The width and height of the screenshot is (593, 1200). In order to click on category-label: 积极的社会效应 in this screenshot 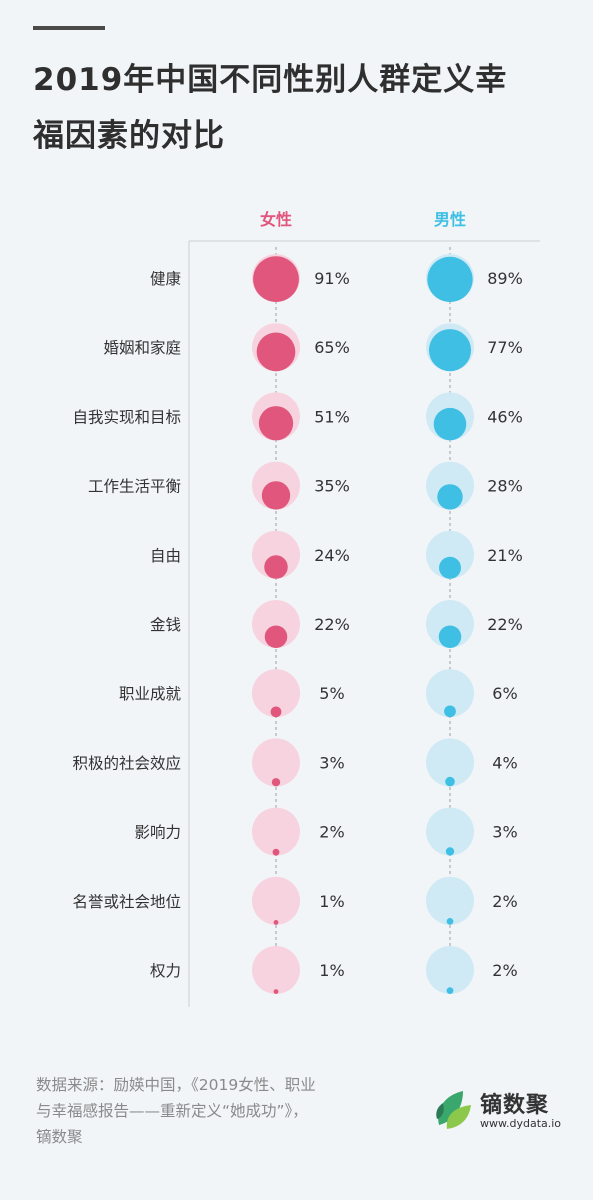, I will do `click(126, 762)`.